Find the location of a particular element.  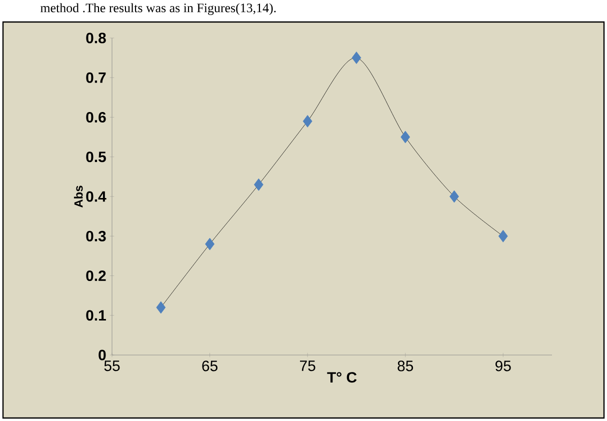

y-tick-label: 0.5 is located at coordinates (96, 157).